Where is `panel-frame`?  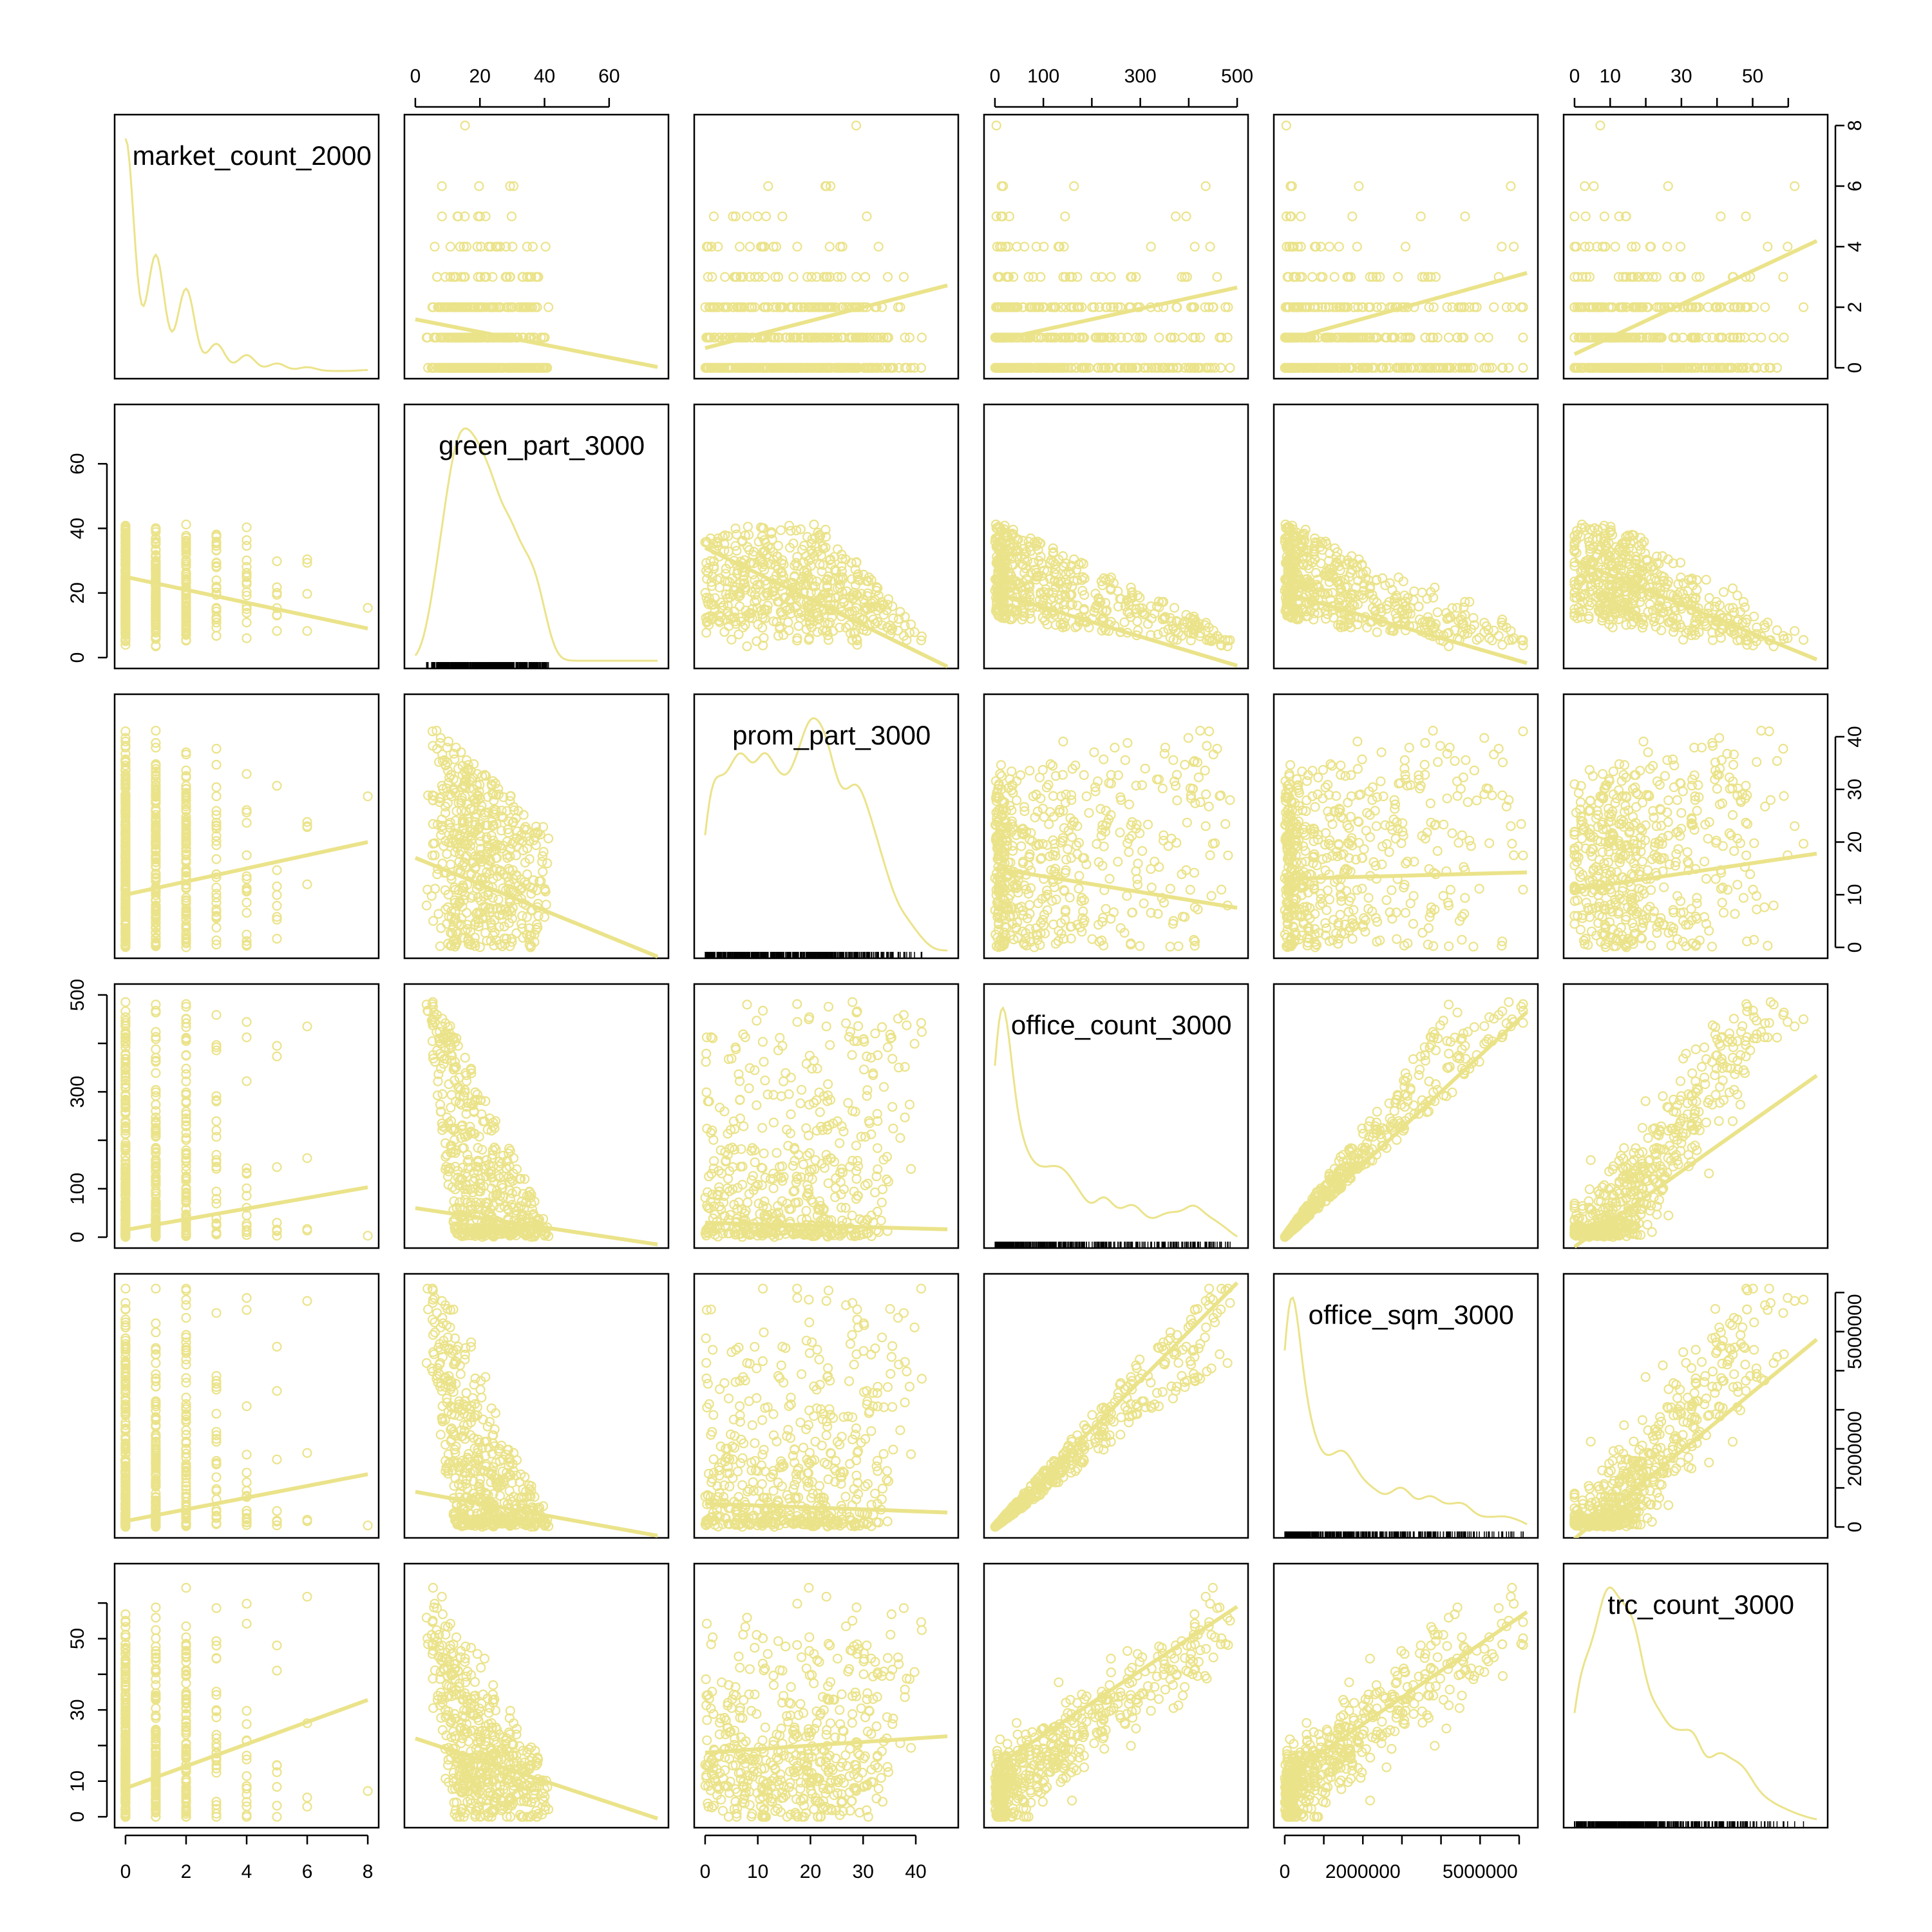 panel-frame is located at coordinates (247, 537).